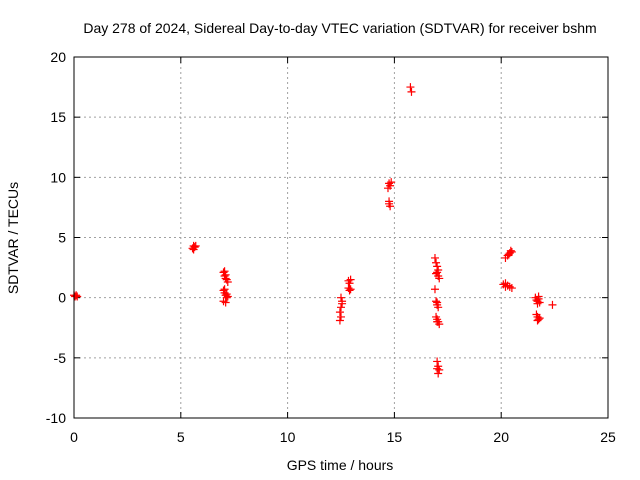  What do you see at coordinates (340, 465) in the screenshot?
I see `x-axis-label: GPS time / hours` at bounding box center [340, 465].